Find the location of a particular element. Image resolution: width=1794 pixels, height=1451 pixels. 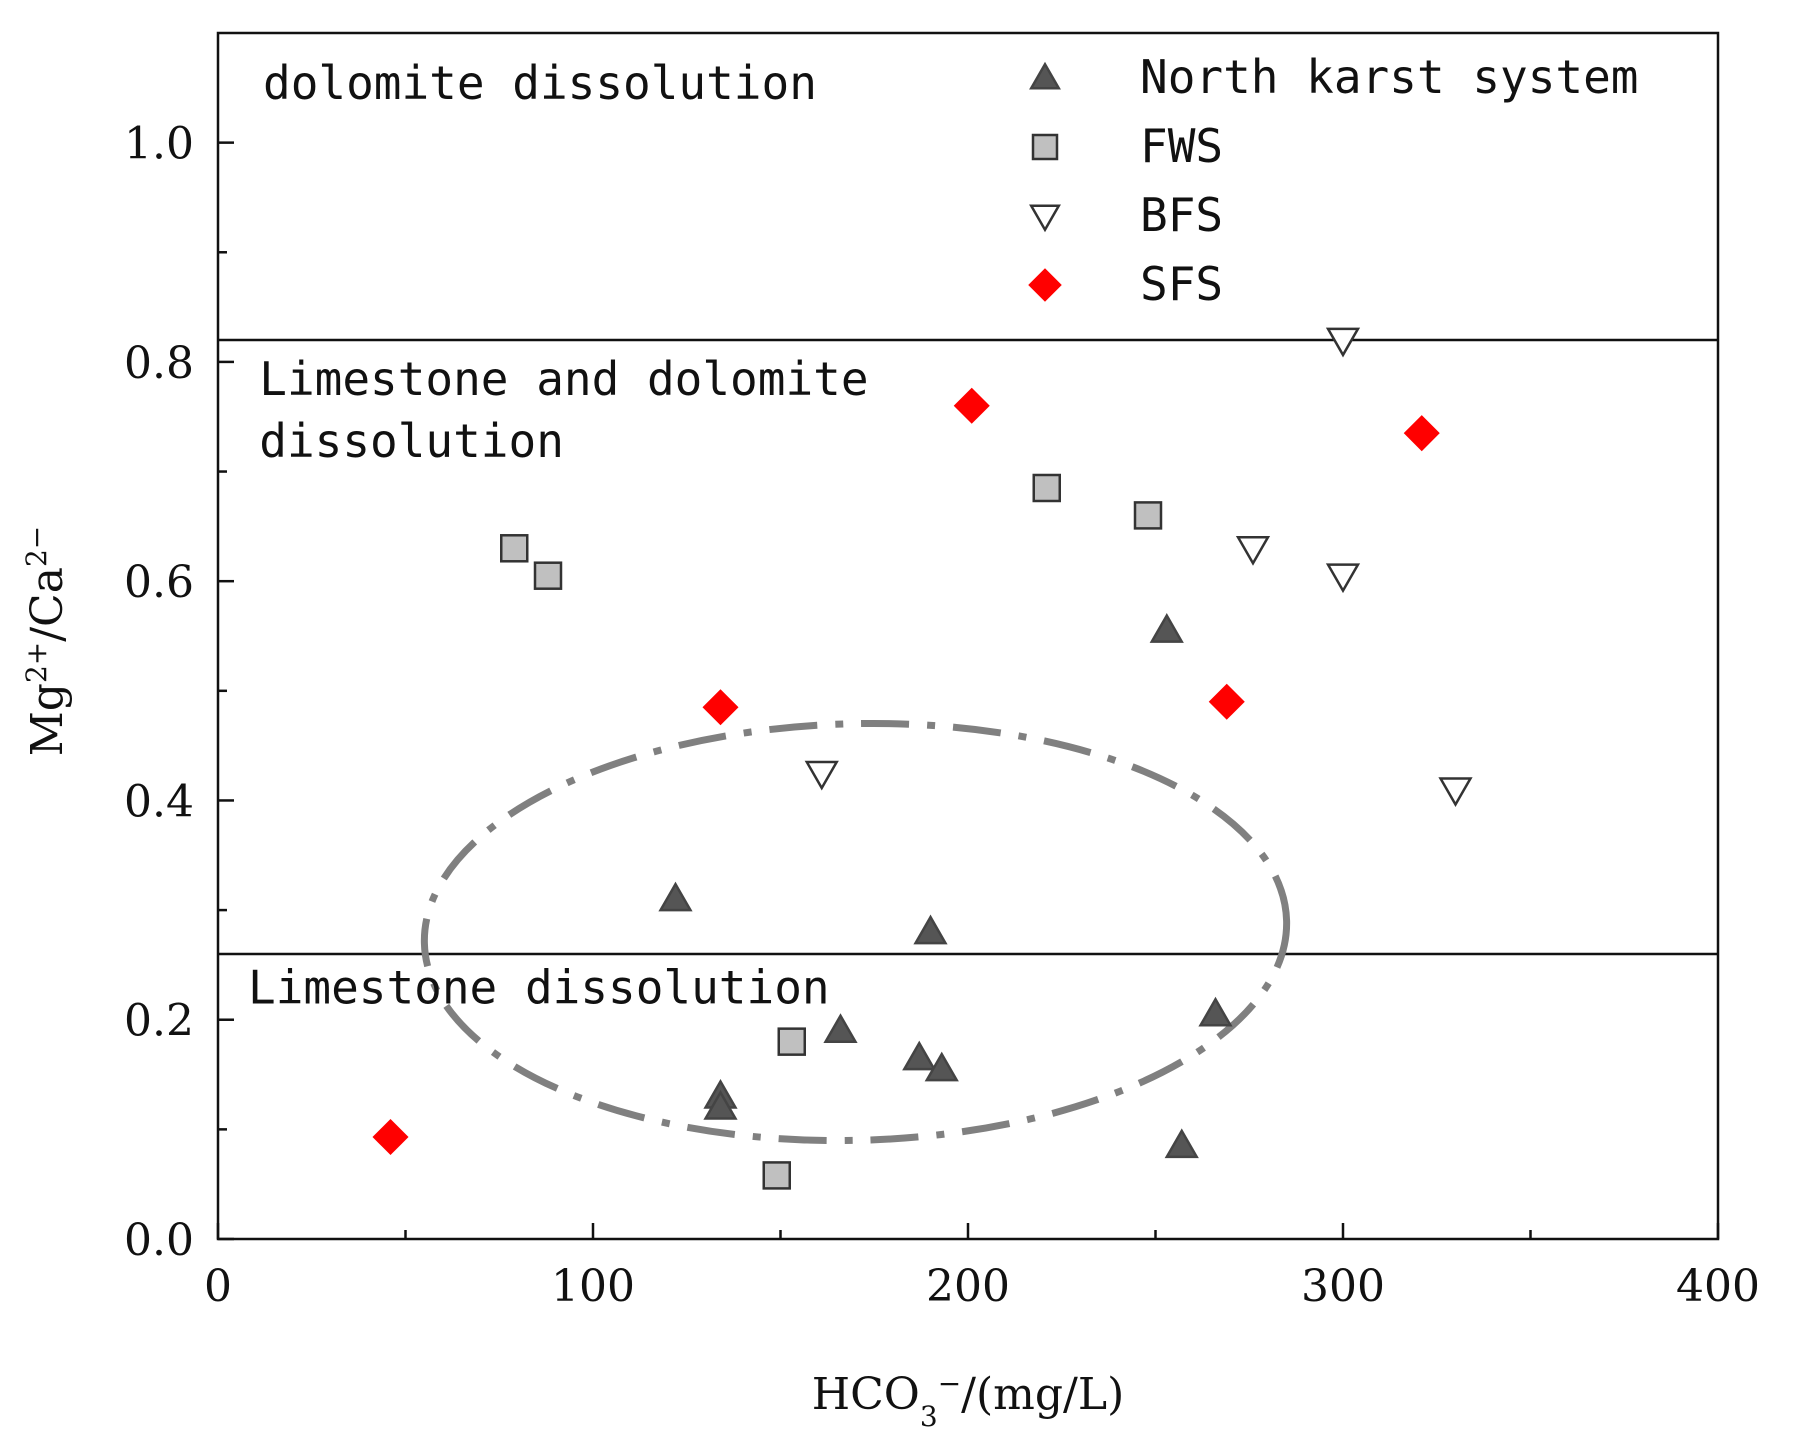

legend-label-2: BFS is located at coordinates (1181, 215).